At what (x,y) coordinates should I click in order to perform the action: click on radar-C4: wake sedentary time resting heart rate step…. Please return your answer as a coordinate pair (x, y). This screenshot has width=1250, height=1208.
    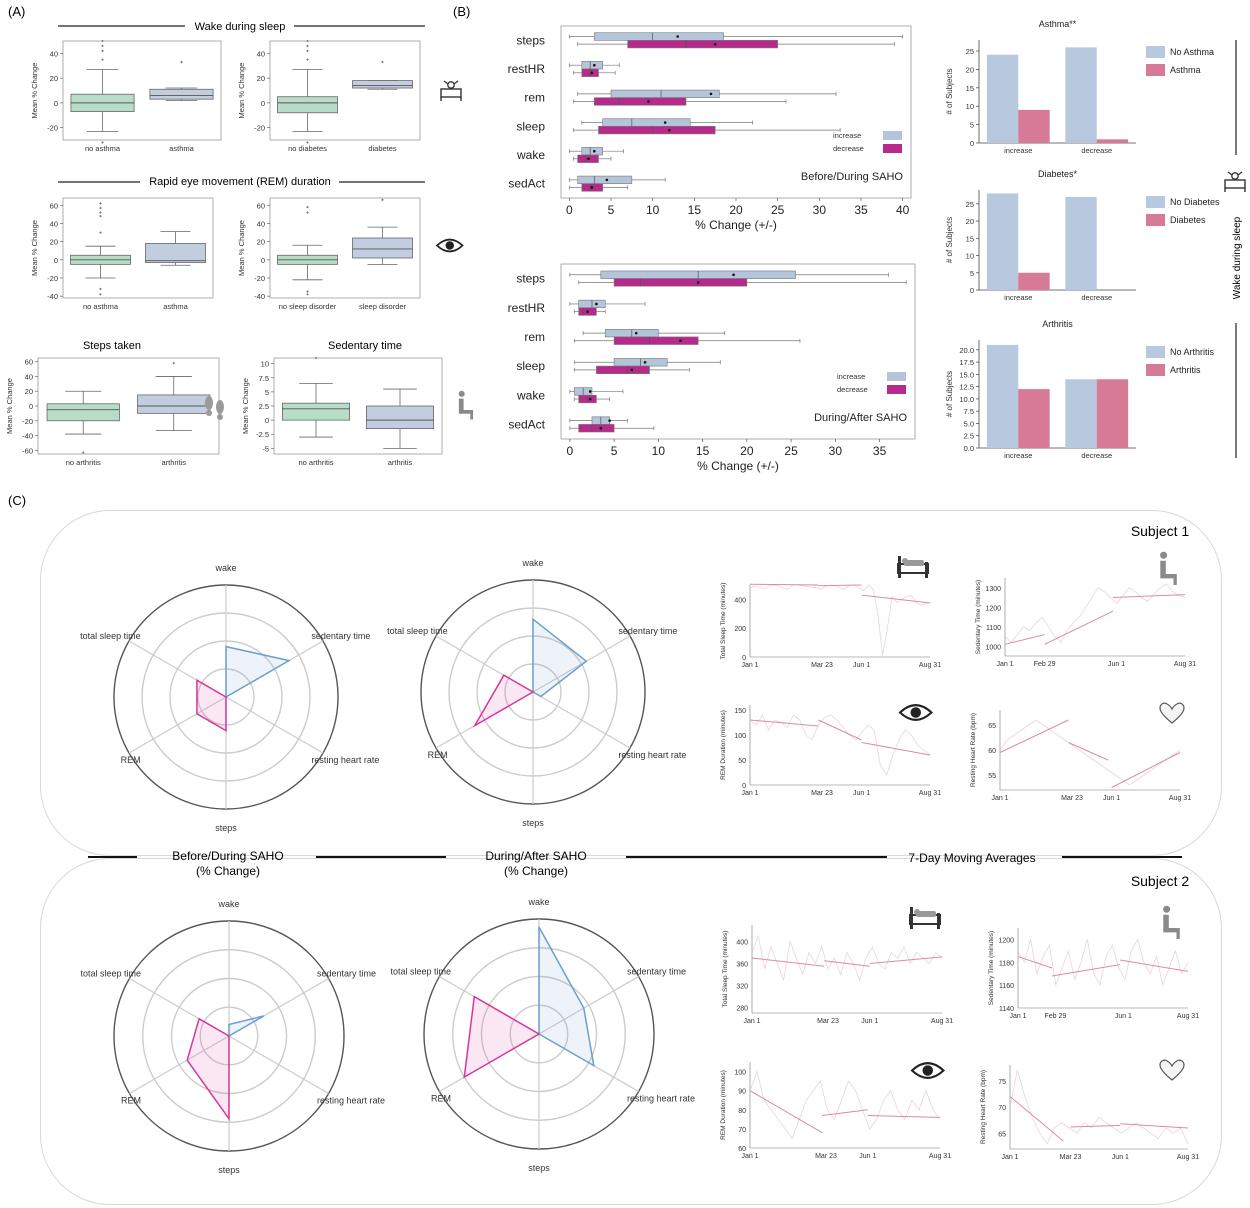
    Looking at the image, I should click on (542, 1035).